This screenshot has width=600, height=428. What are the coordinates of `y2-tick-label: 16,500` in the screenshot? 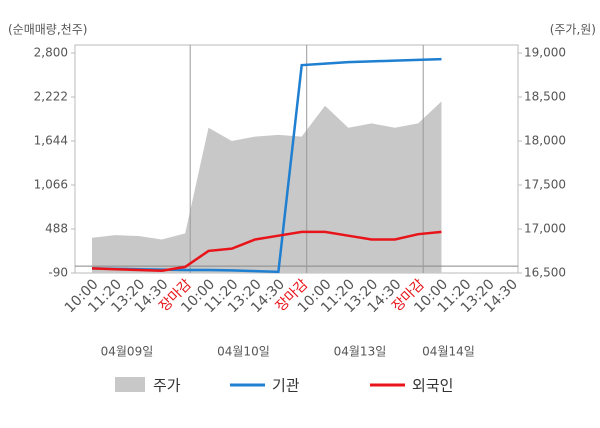 It's located at (545, 273).